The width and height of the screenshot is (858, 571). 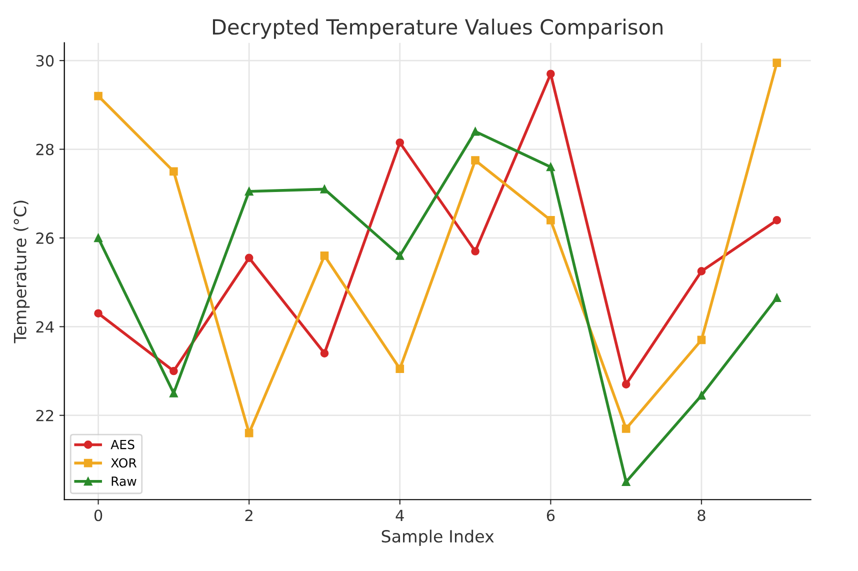 What do you see at coordinates (45, 416) in the screenshot?
I see `y-tick-label: 22` at bounding box center [45, 416].